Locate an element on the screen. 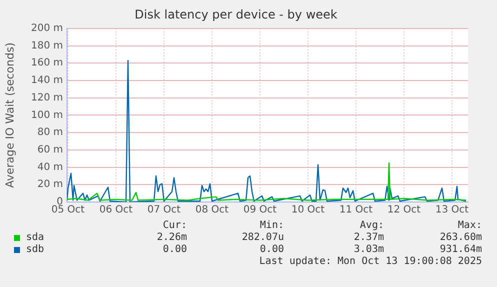 This screenshot has width=497, height=287. text: Min: is located at coordinates (272, 225).